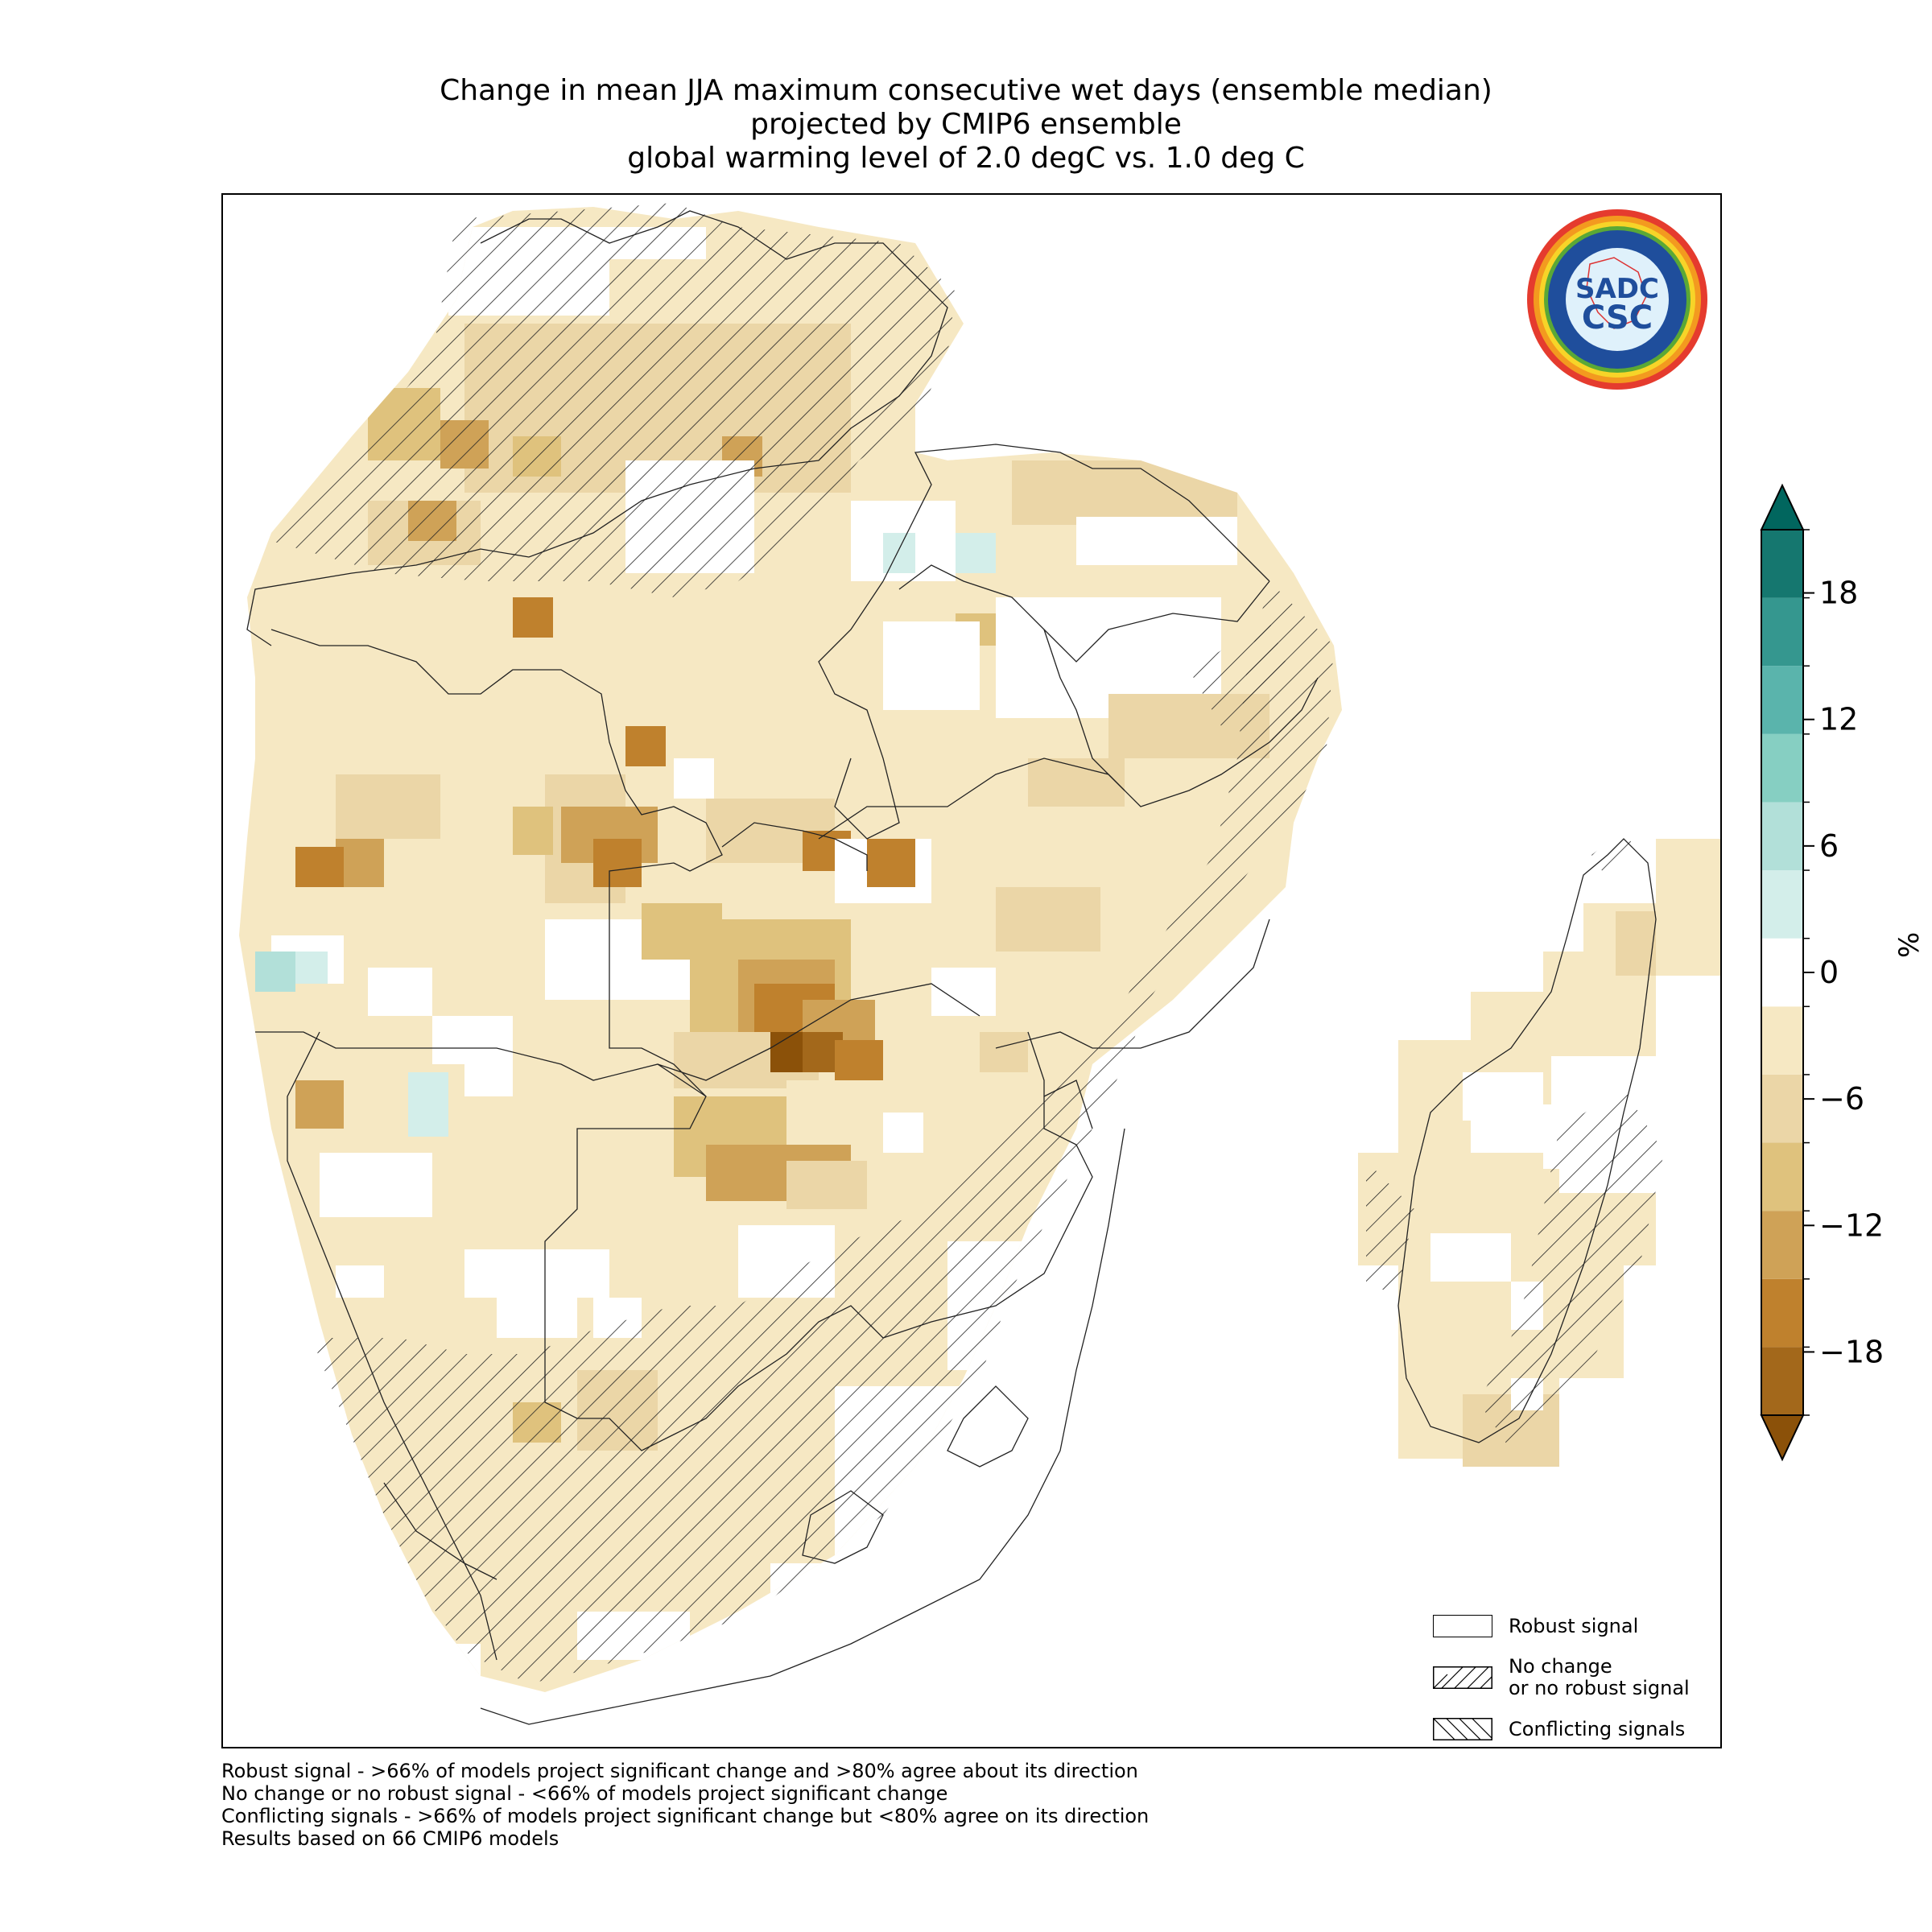  What do you see at coordinates (390, 1838) in the screenshot?
I see `footnote-4: Results based on 66 CMIP6 models` at bounding box center [390, 1838].